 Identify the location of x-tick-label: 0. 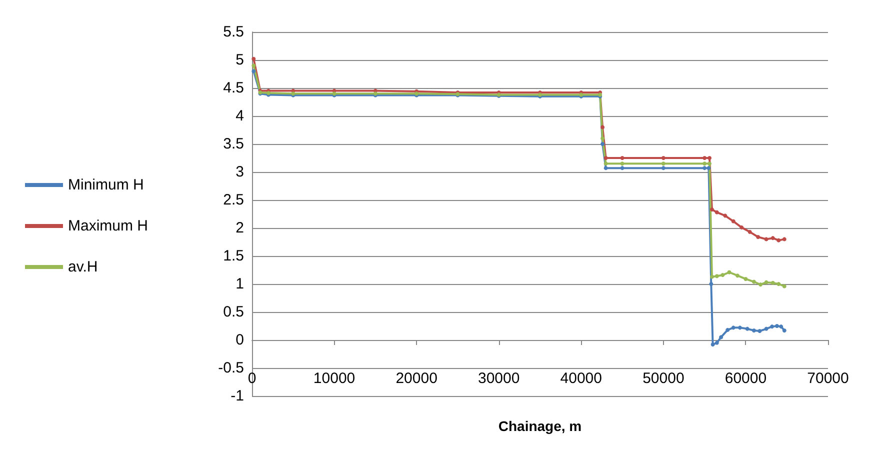
(252, 378).